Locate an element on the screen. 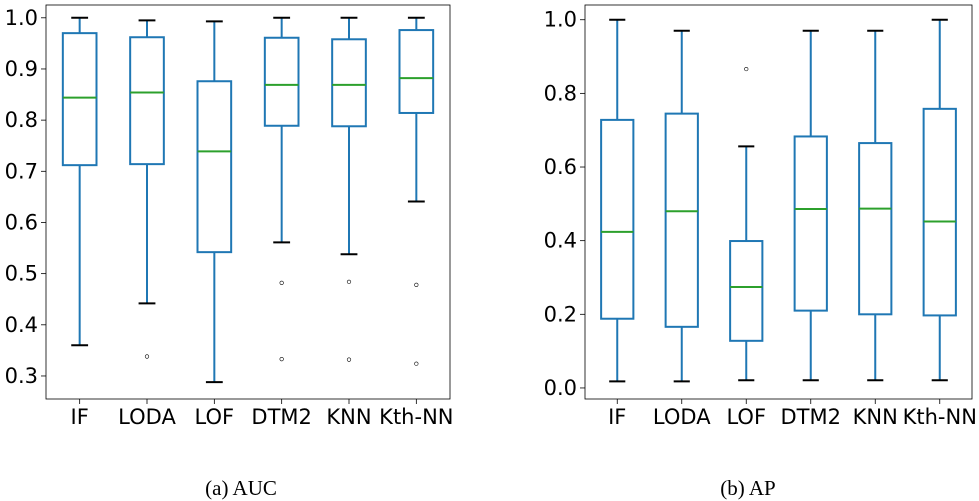 The image size is (979, 501). auc-box-lof is located at coordinates (214, 202).